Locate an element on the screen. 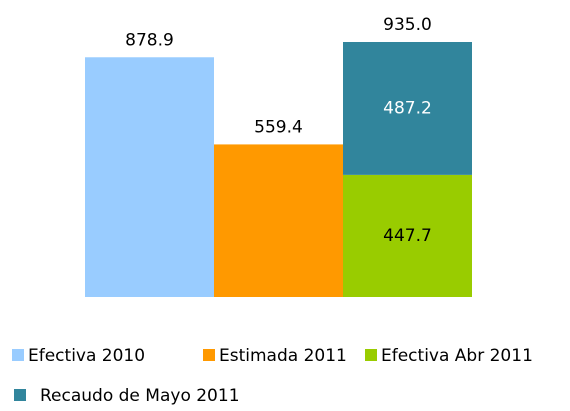 The width and height of the screenshot is (570, 411). legend-label: Efectiva 2010 is located at coordinates (86, 356).